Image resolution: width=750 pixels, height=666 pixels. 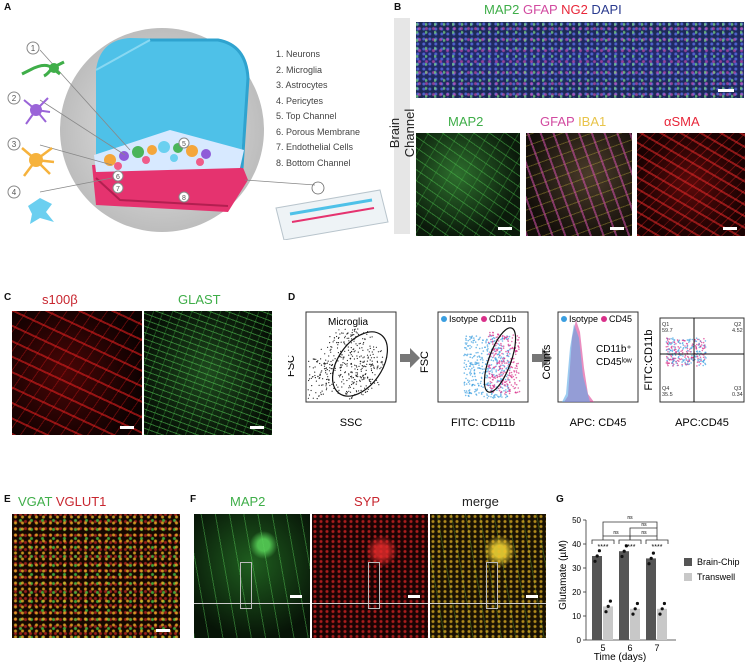 What do you see at coordinates (620, 657) in the screenshot?
I see `g-xlabel: Time (days)` at bounding box center [620, 657].